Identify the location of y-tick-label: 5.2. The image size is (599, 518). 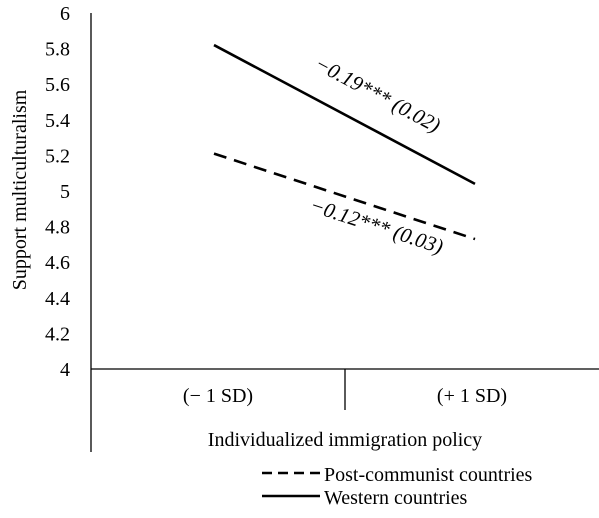
(57, 156).